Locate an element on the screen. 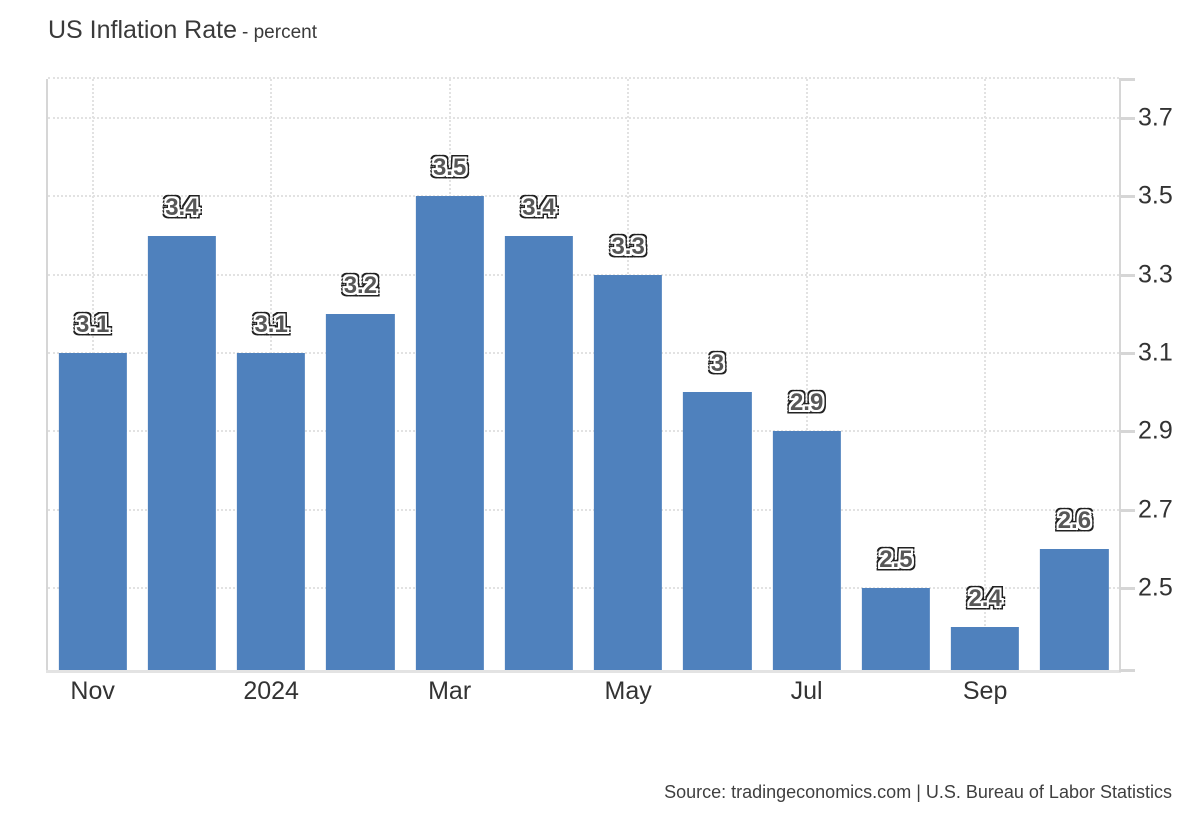 The image size is (1200, 820). y-axis-tick-label: 3.7 is located at coordinates (1155, 117).